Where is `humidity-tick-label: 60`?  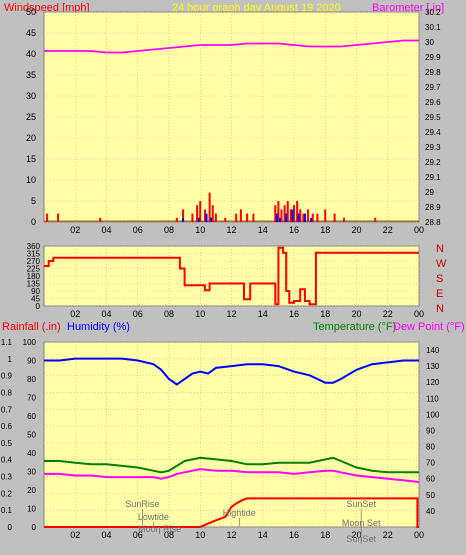
humidity-tick-label: 60 is located at coordinates (31, 416).